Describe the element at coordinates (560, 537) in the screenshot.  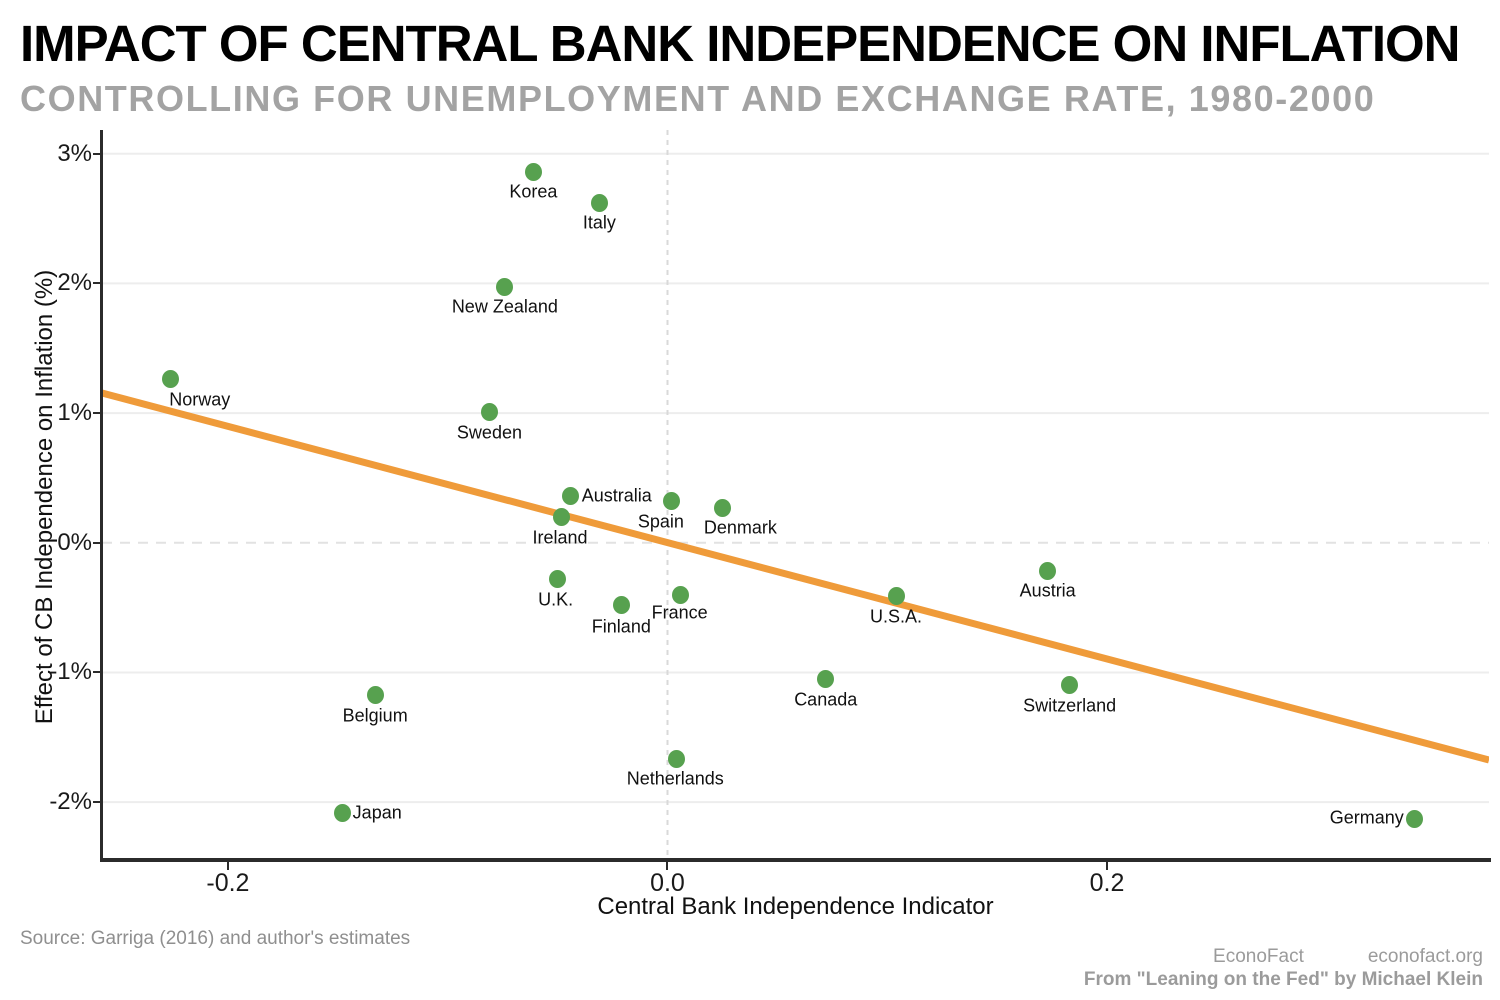
I see `point-label-ireland: Ireland` at that location.